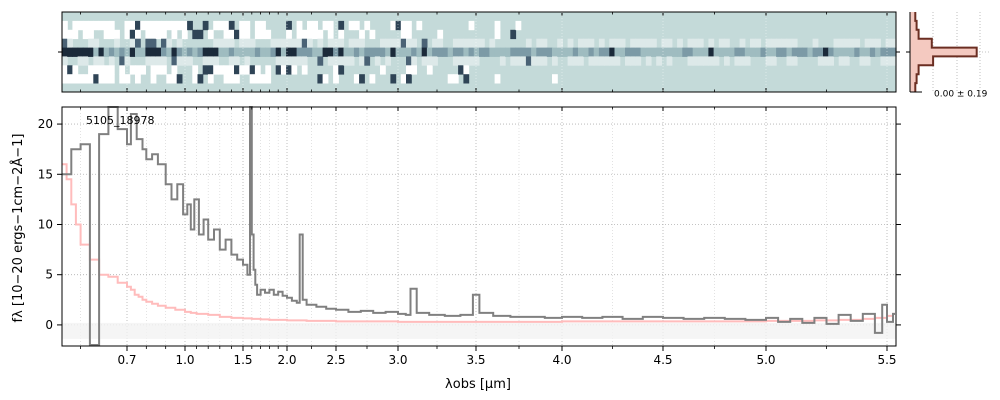 The width and height of the screenshot is (1000, 400). Describe the element at coordinates (184, 360) in the screenshot. I see `x-tick-label: 1.0` at that location.